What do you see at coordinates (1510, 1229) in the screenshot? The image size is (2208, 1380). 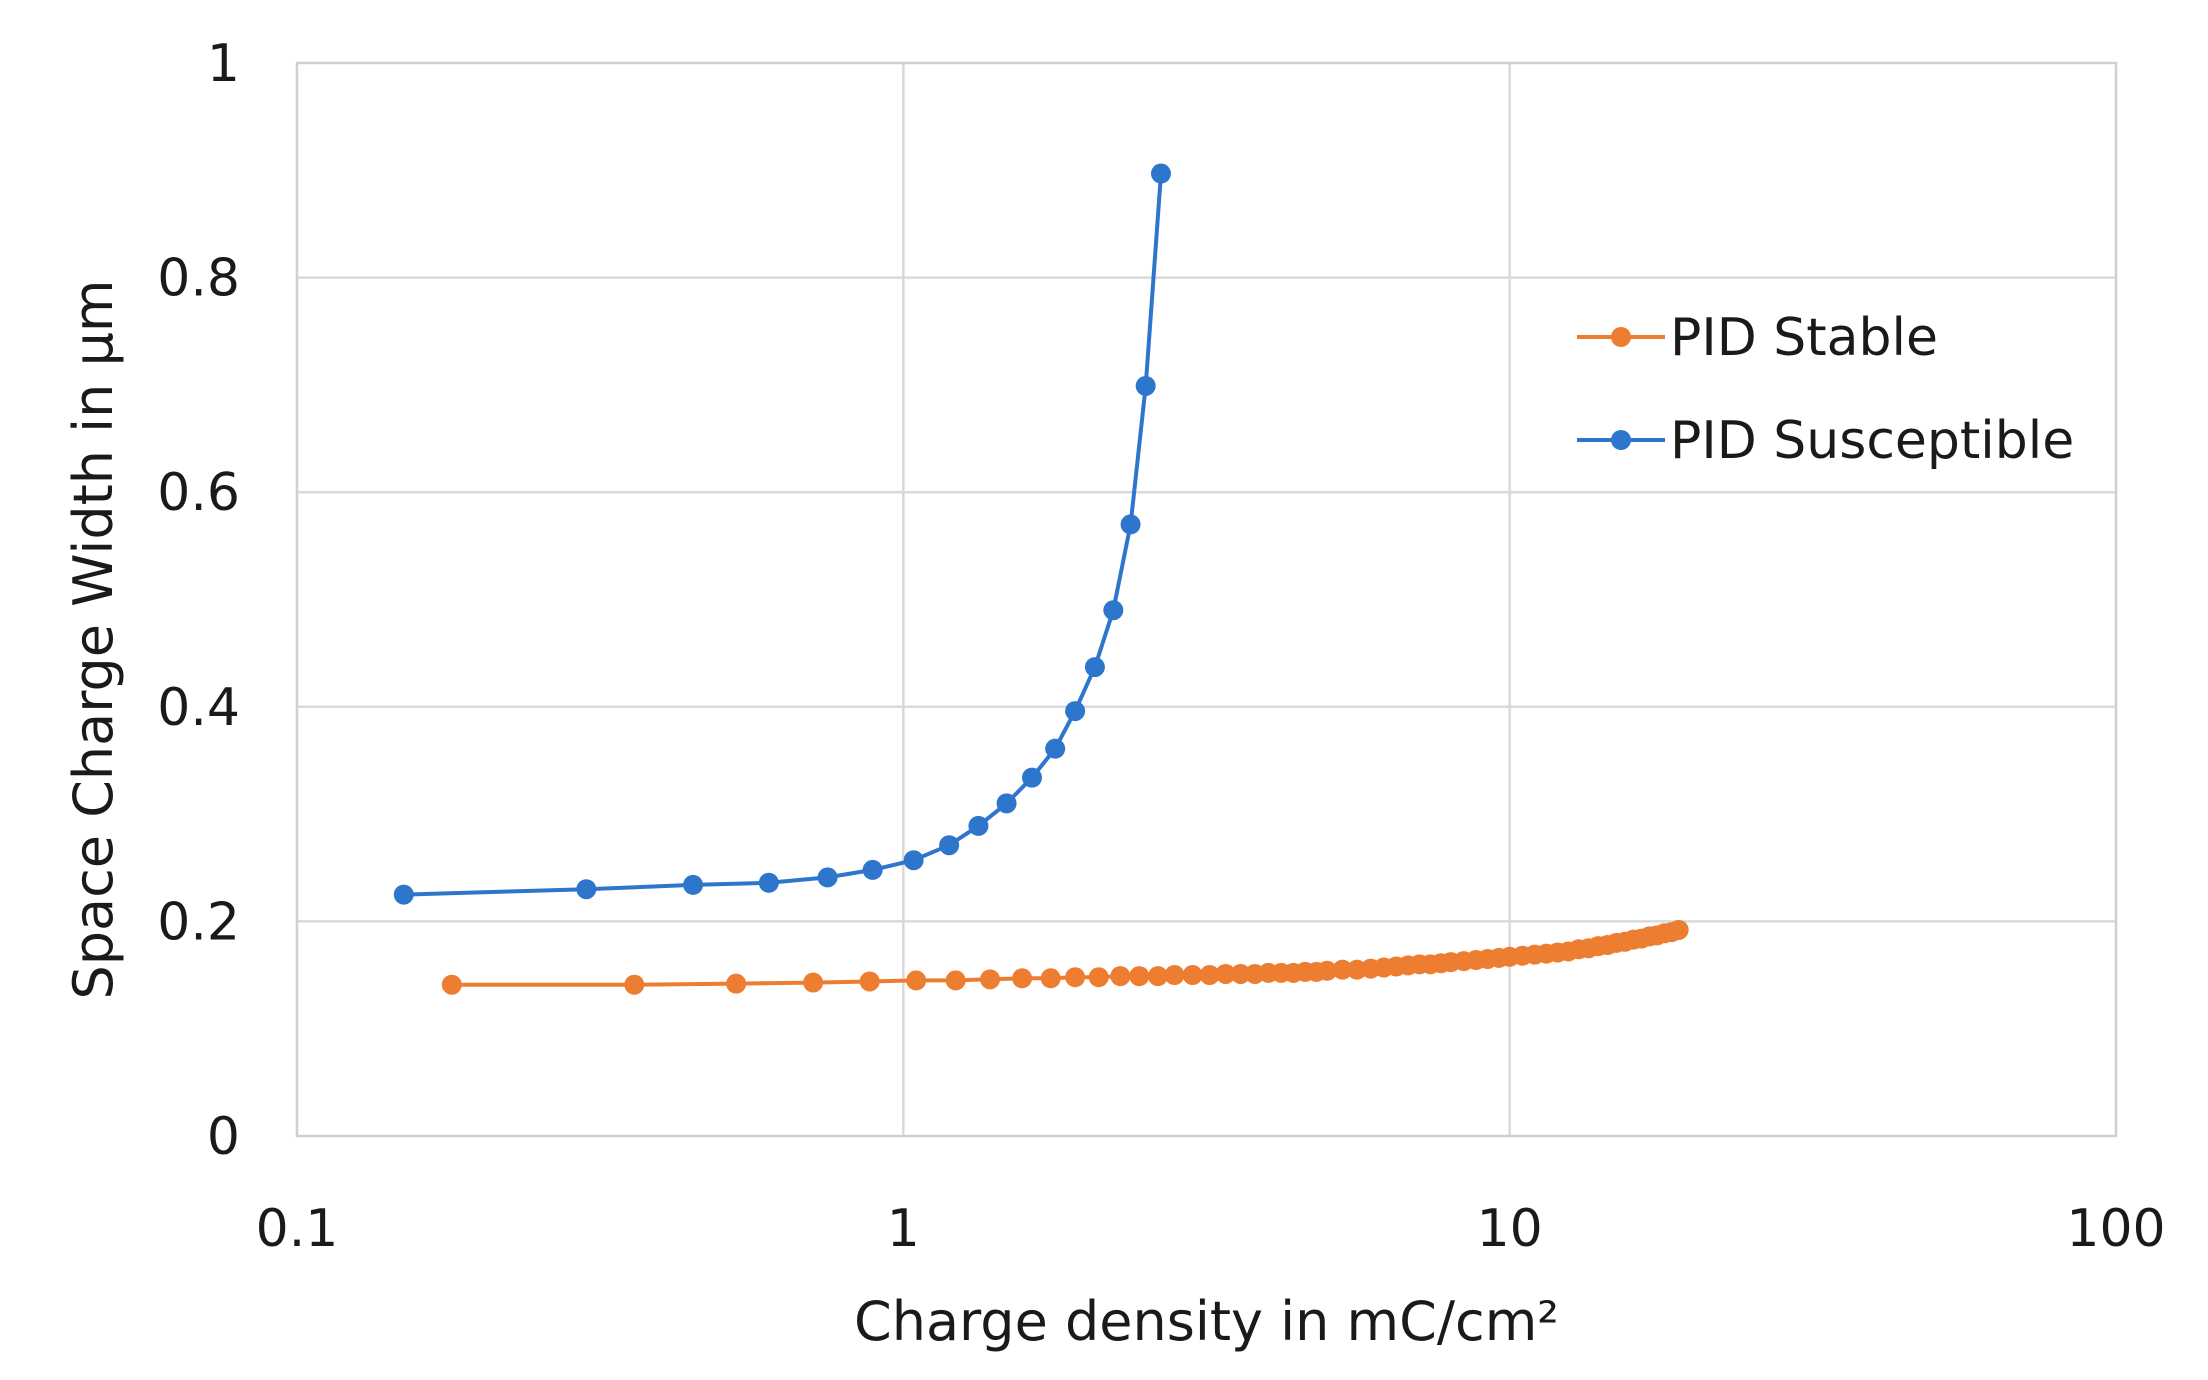 I see `x-tick-label: 10` at bounding box center [1510, 1229].